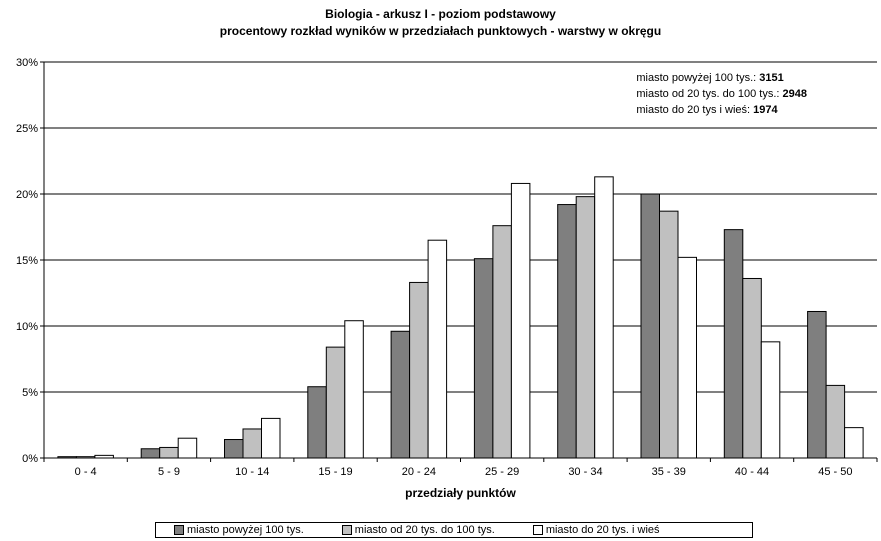  I want to click on legend-item-2: miasto od 20 tys. do 100 tys., so click(418, 530).